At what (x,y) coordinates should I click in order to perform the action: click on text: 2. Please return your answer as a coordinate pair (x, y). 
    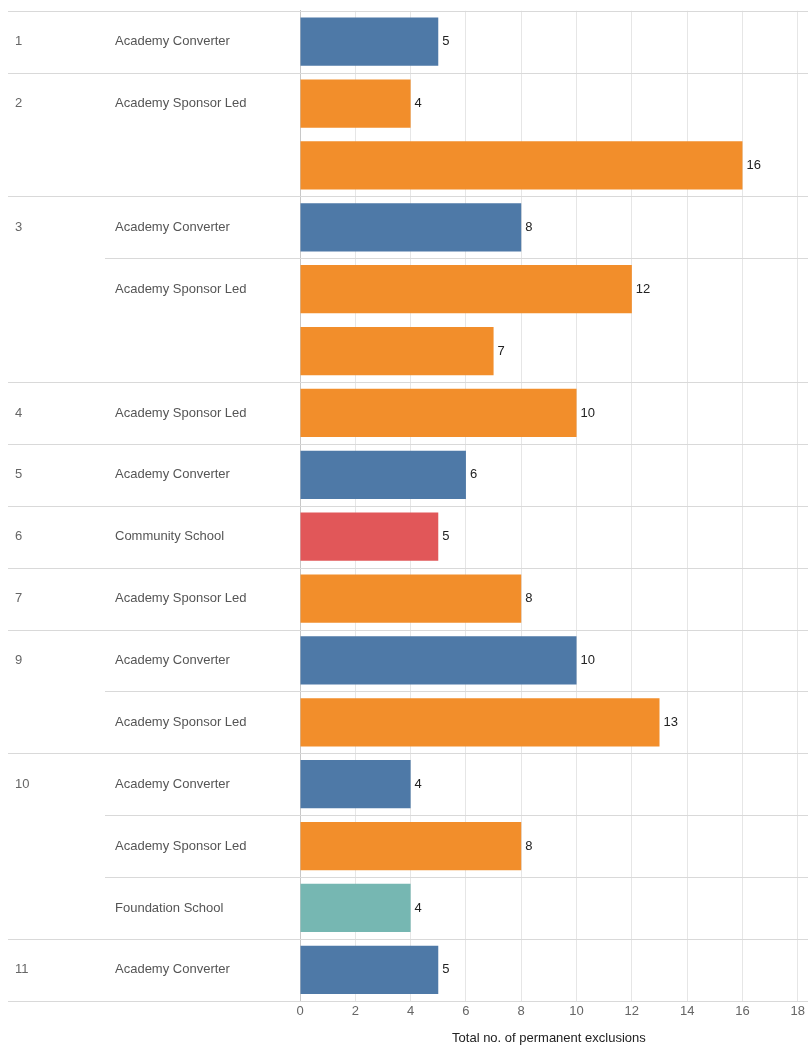
    Looking at the image, I should click on (19, 103).